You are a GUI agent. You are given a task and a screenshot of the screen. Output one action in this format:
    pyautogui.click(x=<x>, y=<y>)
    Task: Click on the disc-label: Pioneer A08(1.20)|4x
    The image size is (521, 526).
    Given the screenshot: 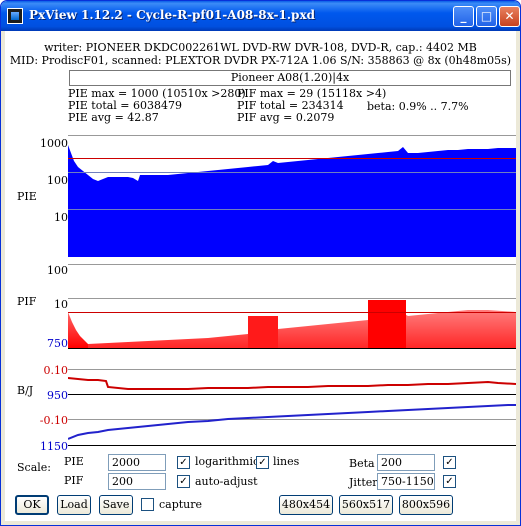 What is the action you would take?
    pyautogui.click(x=290, y=78)
    